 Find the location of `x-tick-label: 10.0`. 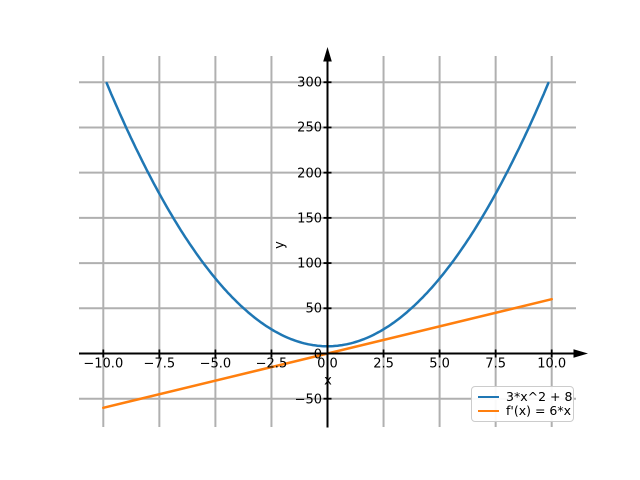

x-tick-label: 10.0 is located at coordinates (552, 364).